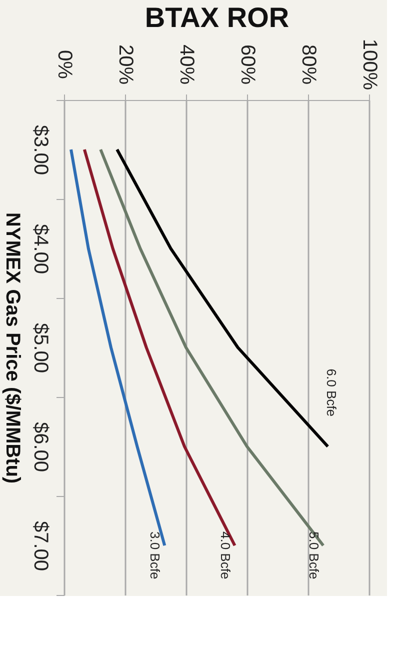 Image resolution: width=418 pixels, height=646 pixels. What do you see at coordinates (225, 556) in the screenshot?
I see `text: 4.0 Bcfe` at bounding box center [225, 556].